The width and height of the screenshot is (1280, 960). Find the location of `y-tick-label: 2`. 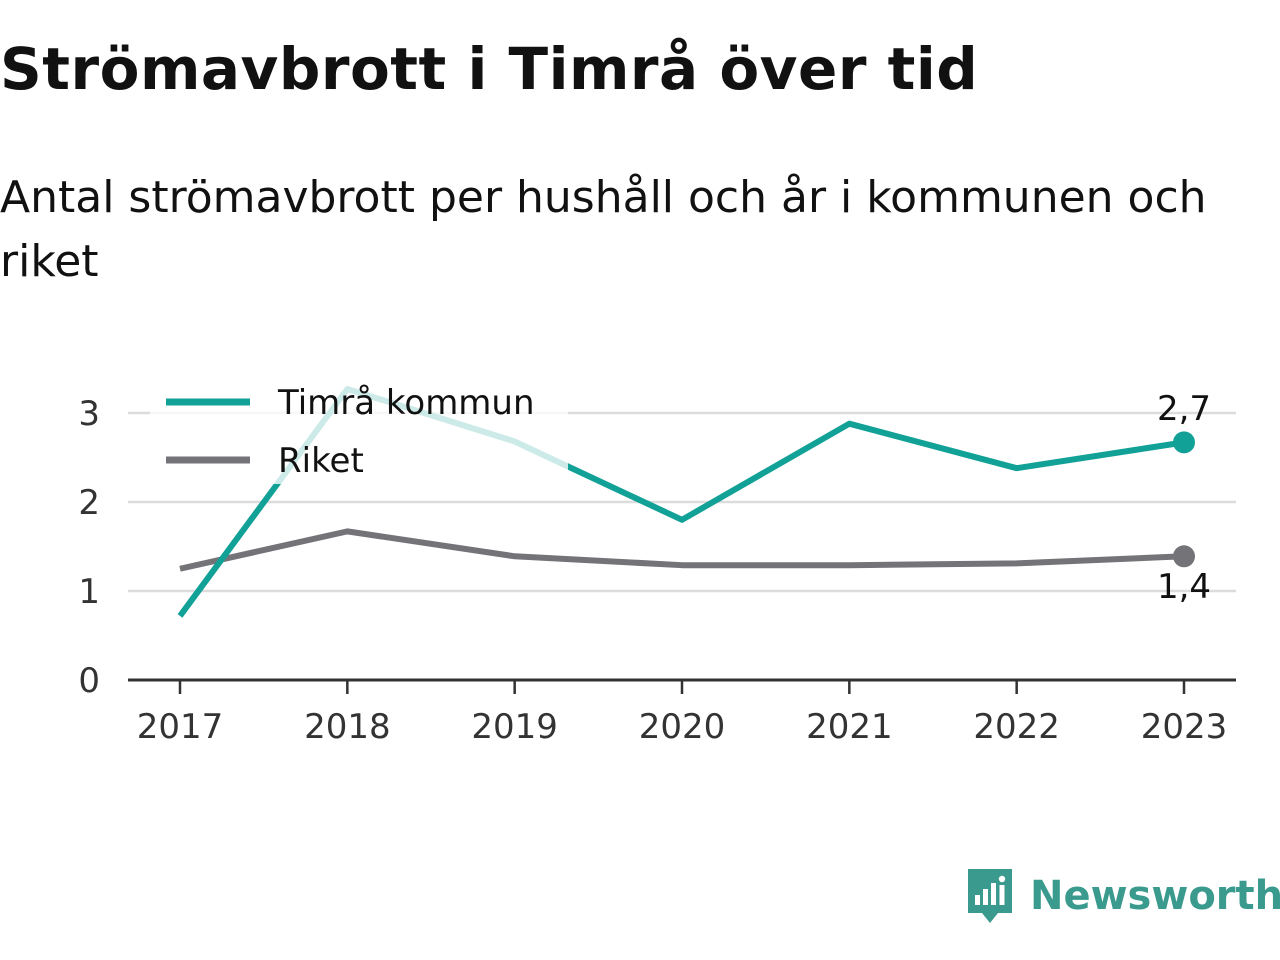

y-tick-label: 2 is located at coordinates (89, 503).